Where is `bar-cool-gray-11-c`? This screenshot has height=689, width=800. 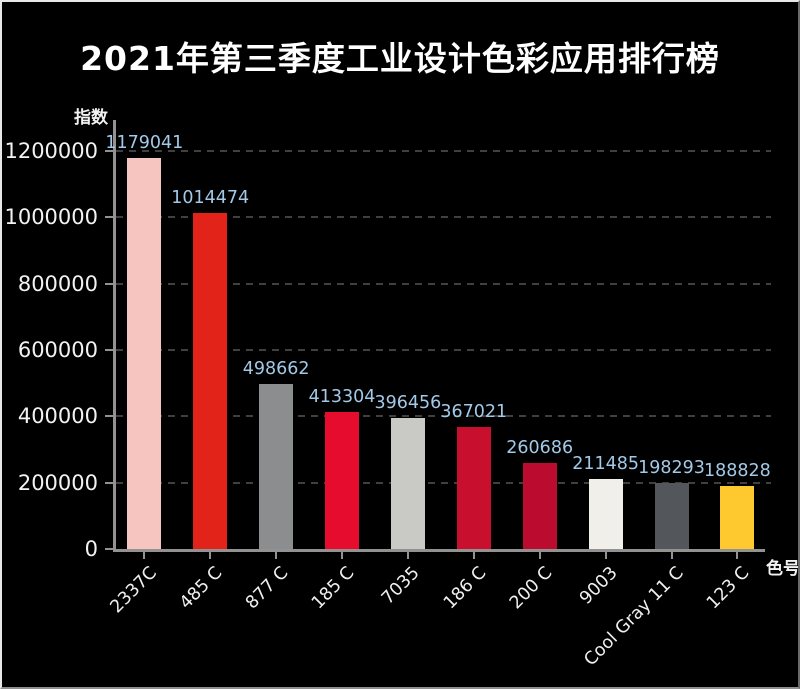 bar-cool-gray-11-c is located at coordinates (671, 516).